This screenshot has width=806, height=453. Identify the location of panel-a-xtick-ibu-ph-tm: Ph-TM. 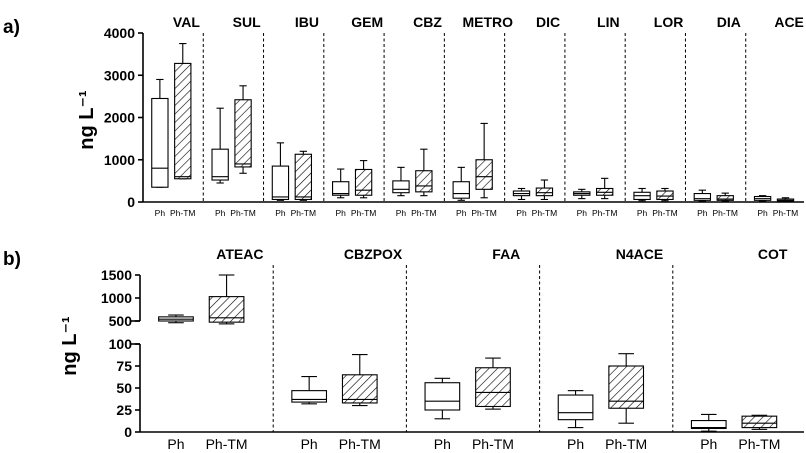
(304, 213).